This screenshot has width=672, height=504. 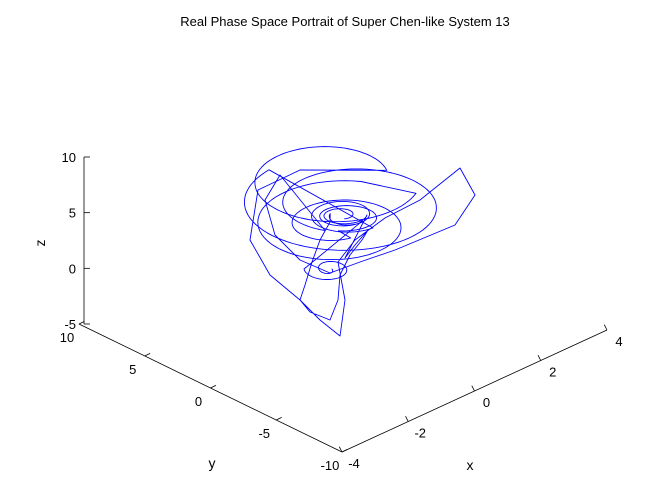 I want to click on y-axis-label: y, so click(x=212, y=463).